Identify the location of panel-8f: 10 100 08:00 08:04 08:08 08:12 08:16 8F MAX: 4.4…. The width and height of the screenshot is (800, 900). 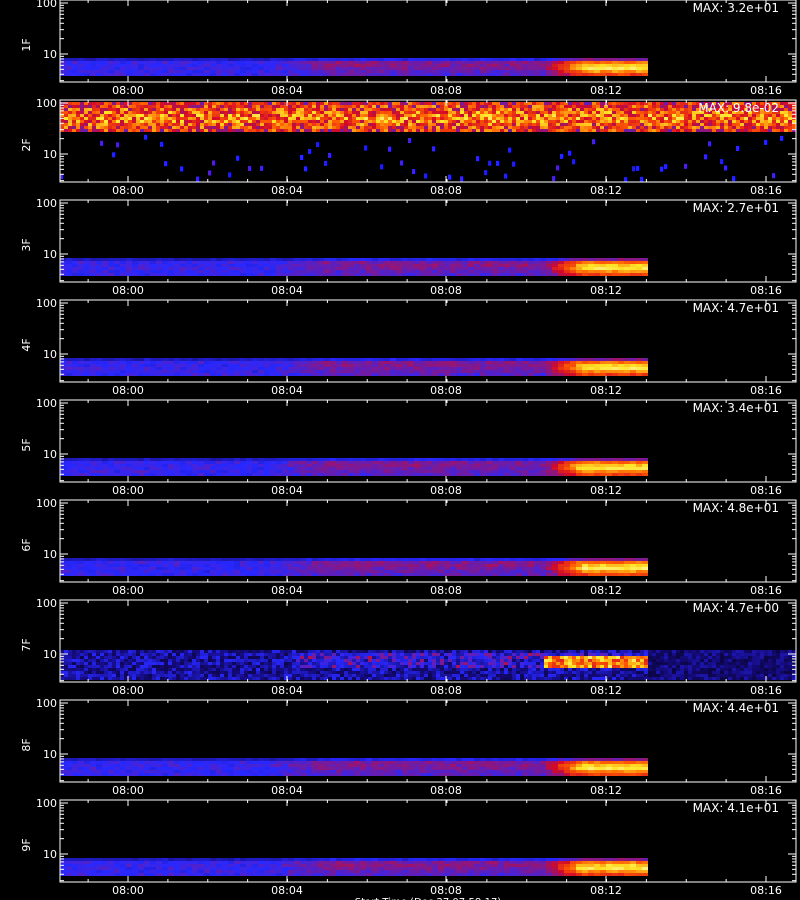
(408, 747).